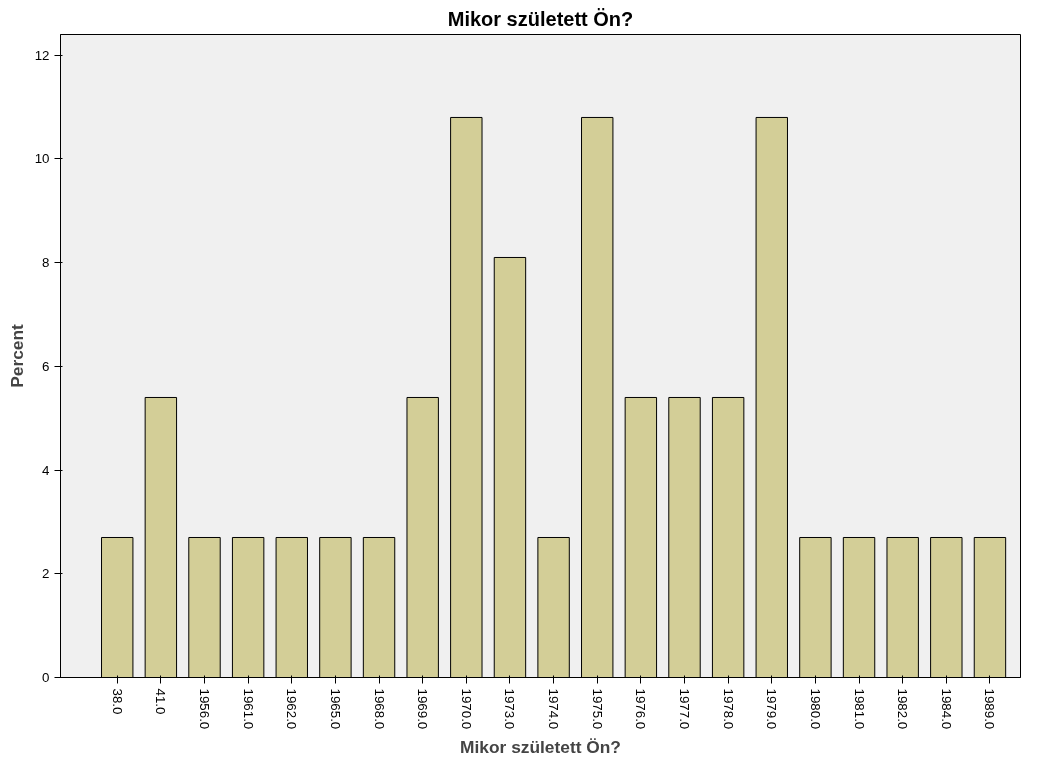 This screenshot has width=1046, height=769. Describe the element at coordinates (554, 709) in the screenshot. I see `x-tick-label: 1974.0` at that location.